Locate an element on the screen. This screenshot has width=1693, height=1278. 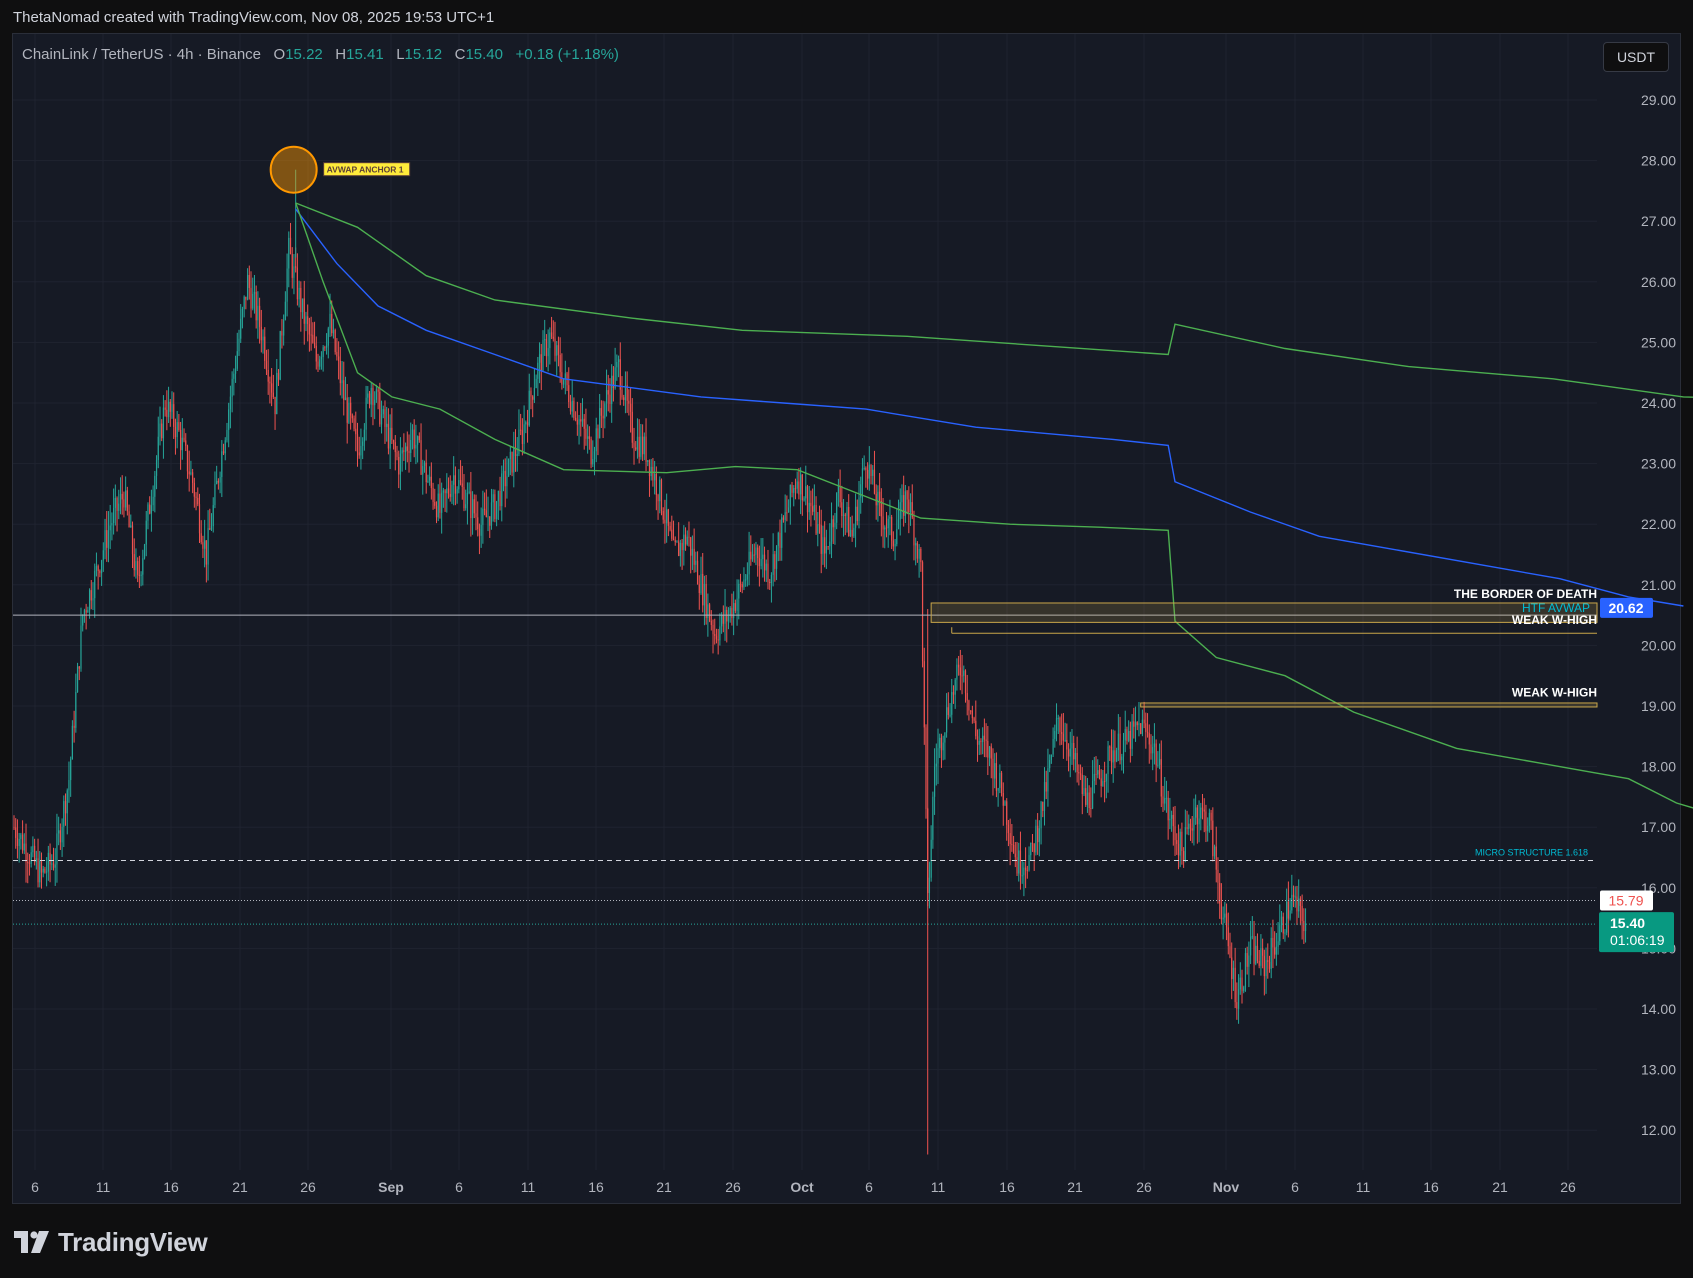
currency-button: USDT is located at coordinates (1636, 57).